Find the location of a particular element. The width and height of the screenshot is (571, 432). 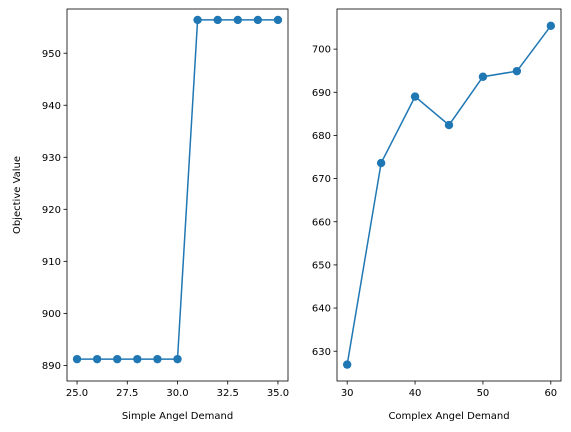

x-tick-label: 35.0 is located at coordinates (278, 393).